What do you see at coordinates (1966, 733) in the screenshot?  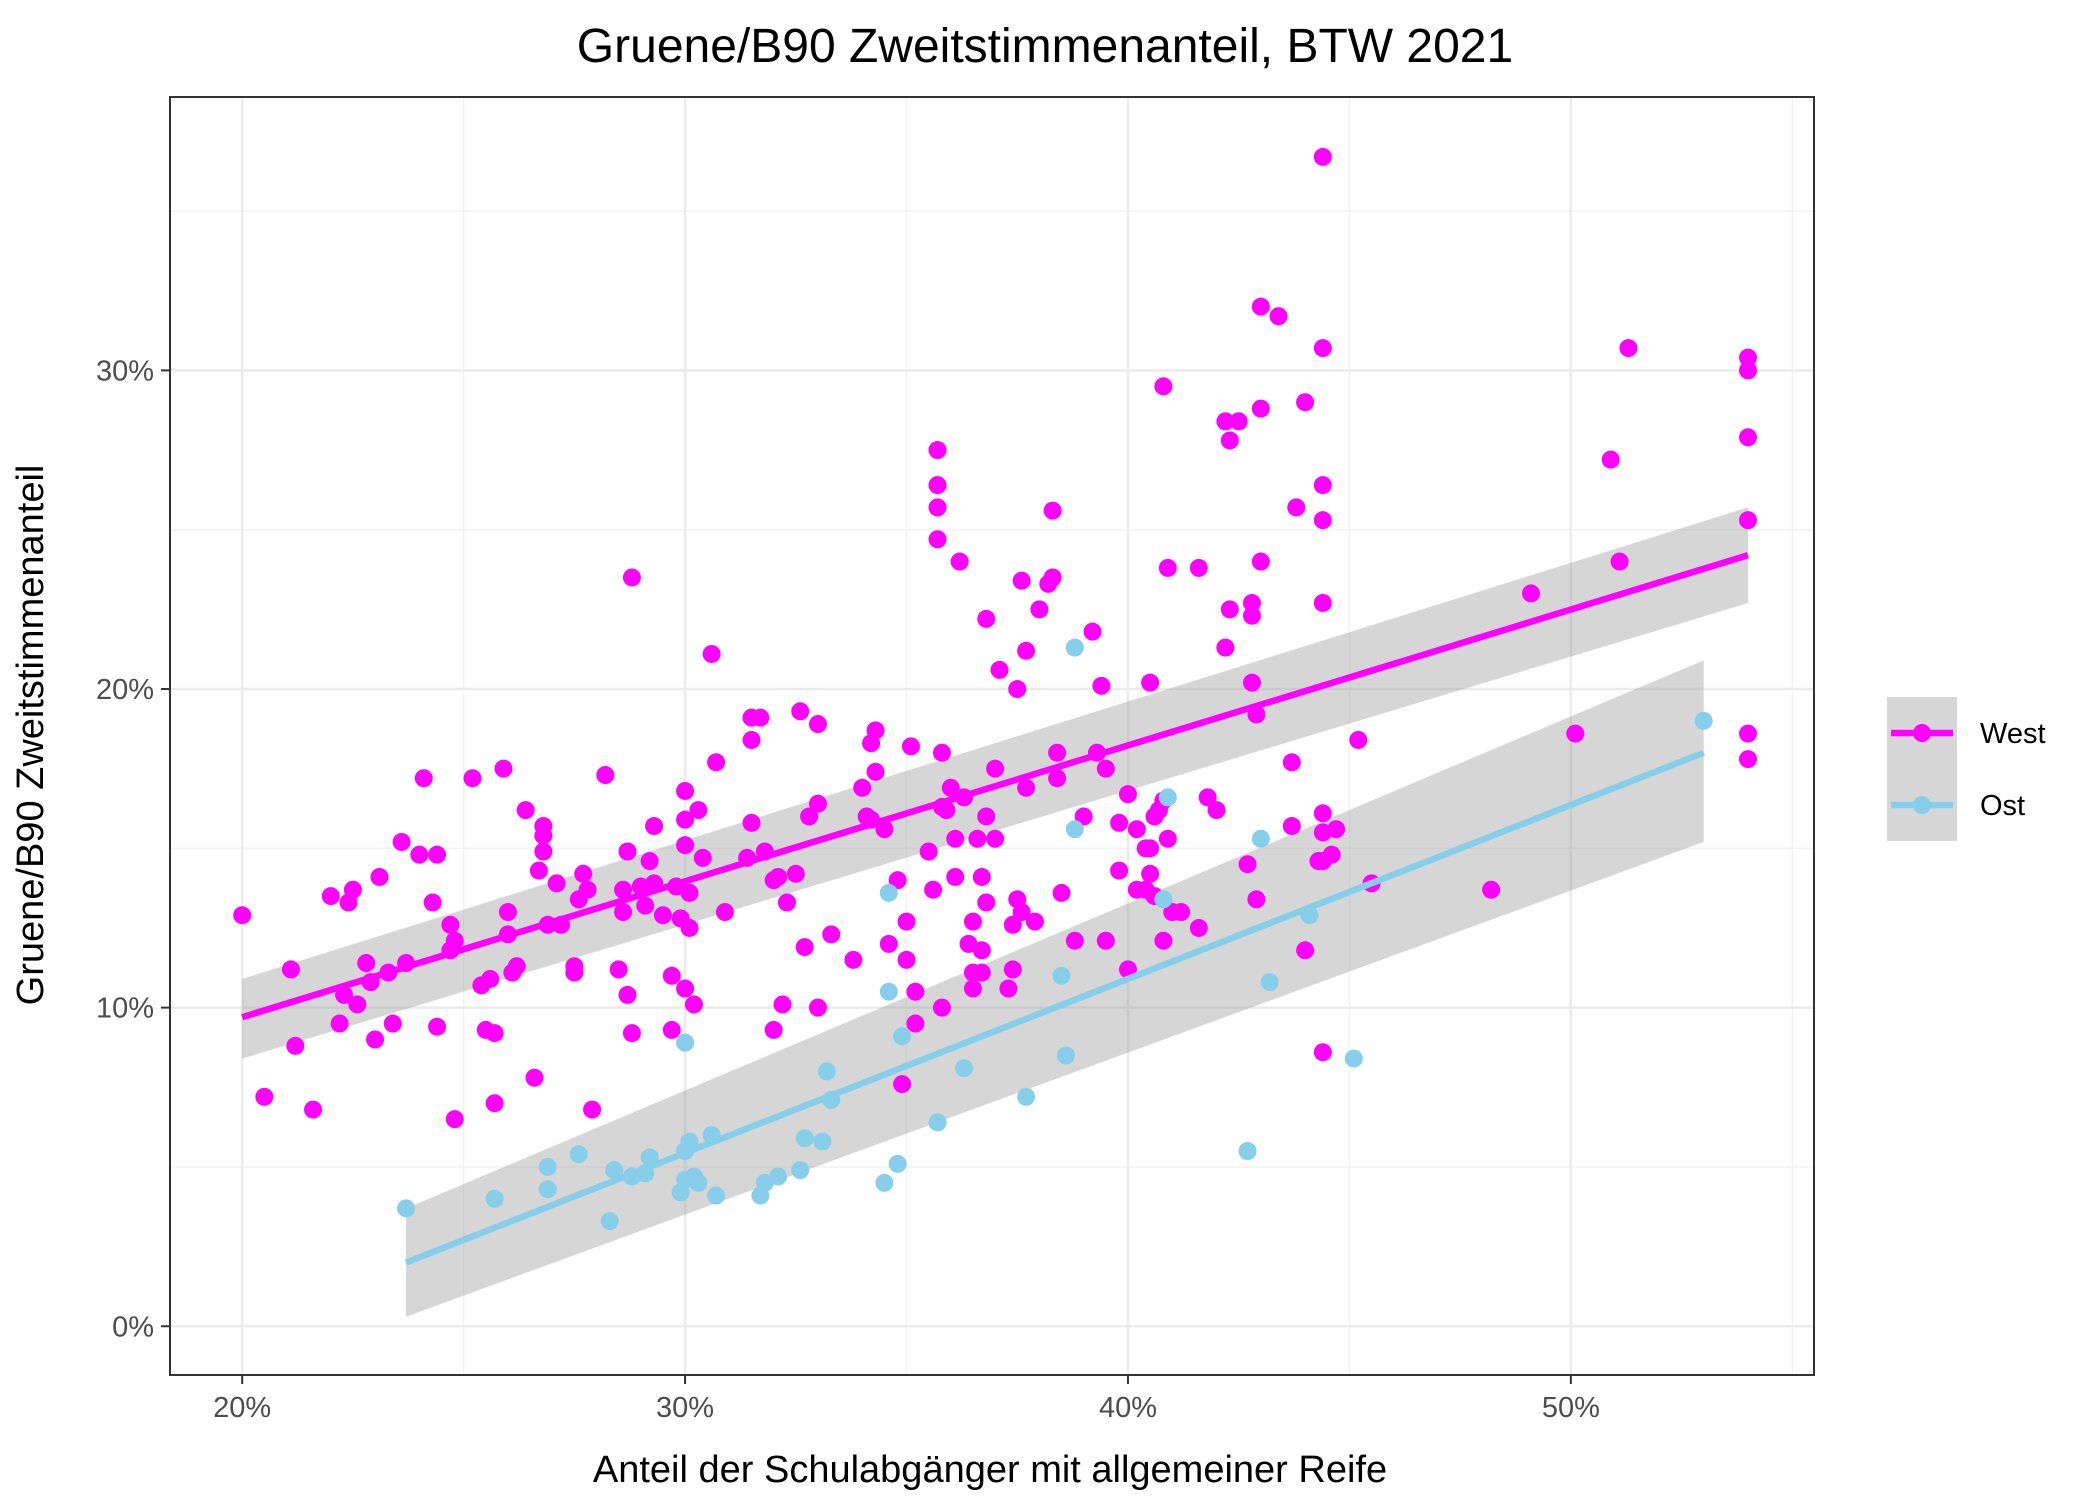 I see `legend-item-west: West` at bounding box center [1966, 733].